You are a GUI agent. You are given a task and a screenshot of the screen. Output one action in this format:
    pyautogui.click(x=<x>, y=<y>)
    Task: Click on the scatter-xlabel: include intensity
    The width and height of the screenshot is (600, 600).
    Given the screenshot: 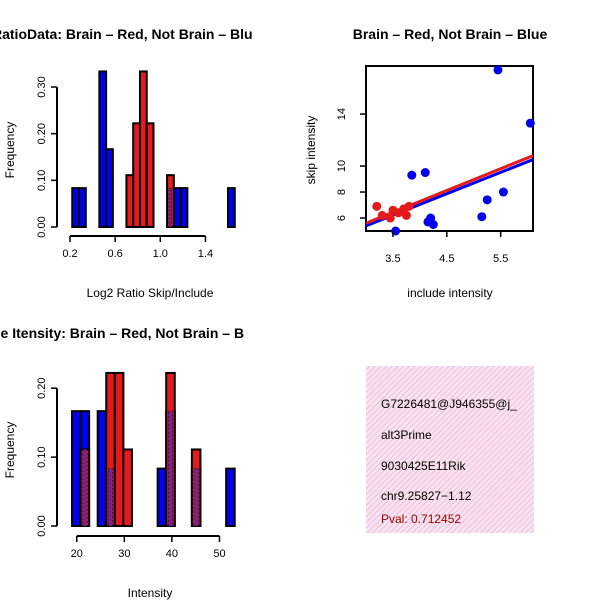 What is the action you would take?
    pyautogui.click(x=449, y=293)
    